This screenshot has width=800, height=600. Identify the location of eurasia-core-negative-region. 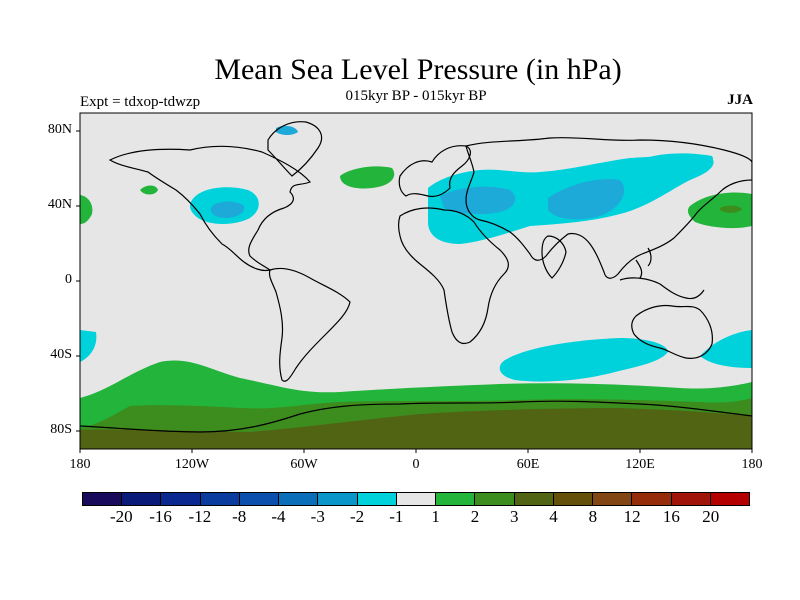
(478, 200).